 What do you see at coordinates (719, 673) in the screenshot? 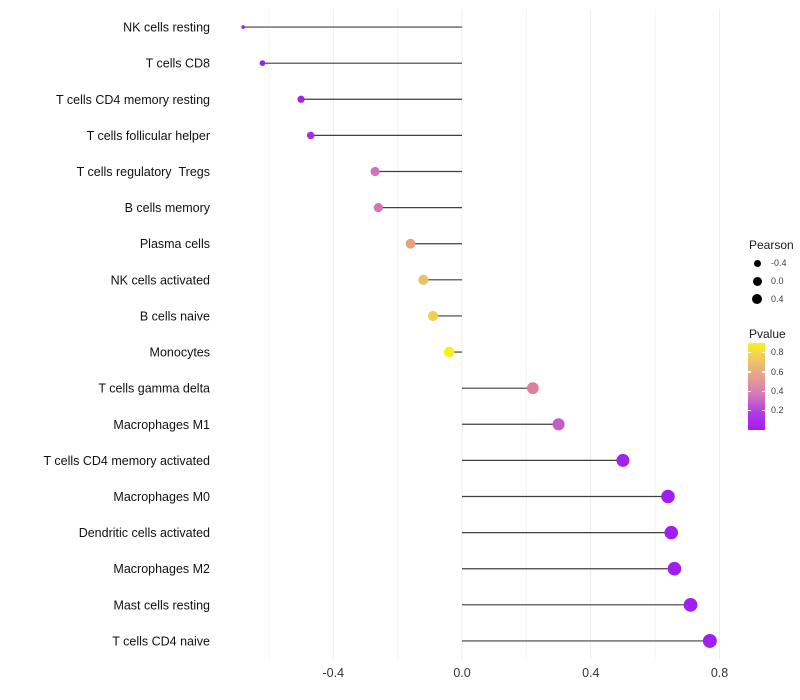
I see `x-axis-tick-label: 0.8` at bounding box center [719, 673].